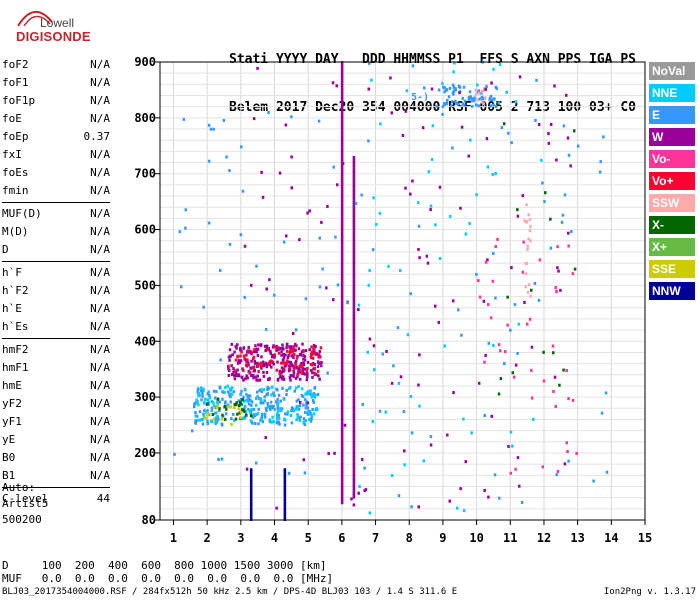  What do you see at coordinates (56, 386) in the screenshot?
I see `param-row-hme: hmE N/A` at bounding box center [56, 386].